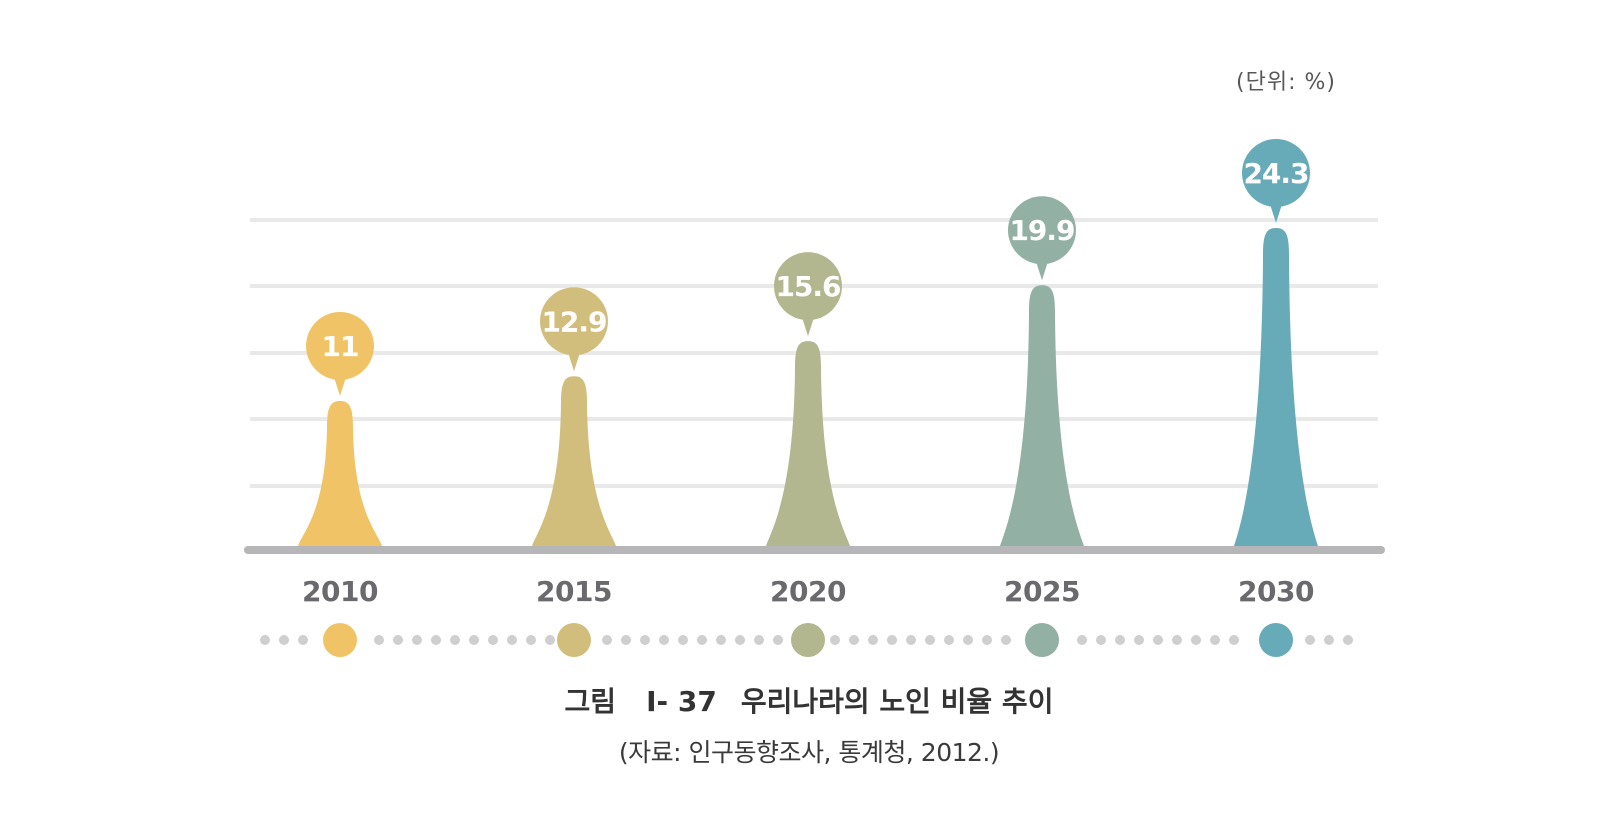 This screenshot has width=1618, height=829. I want to click on figure-caption: 그림 Ⅰ- 37 우리나라의 노인 비율 추이, so click(809, 700).